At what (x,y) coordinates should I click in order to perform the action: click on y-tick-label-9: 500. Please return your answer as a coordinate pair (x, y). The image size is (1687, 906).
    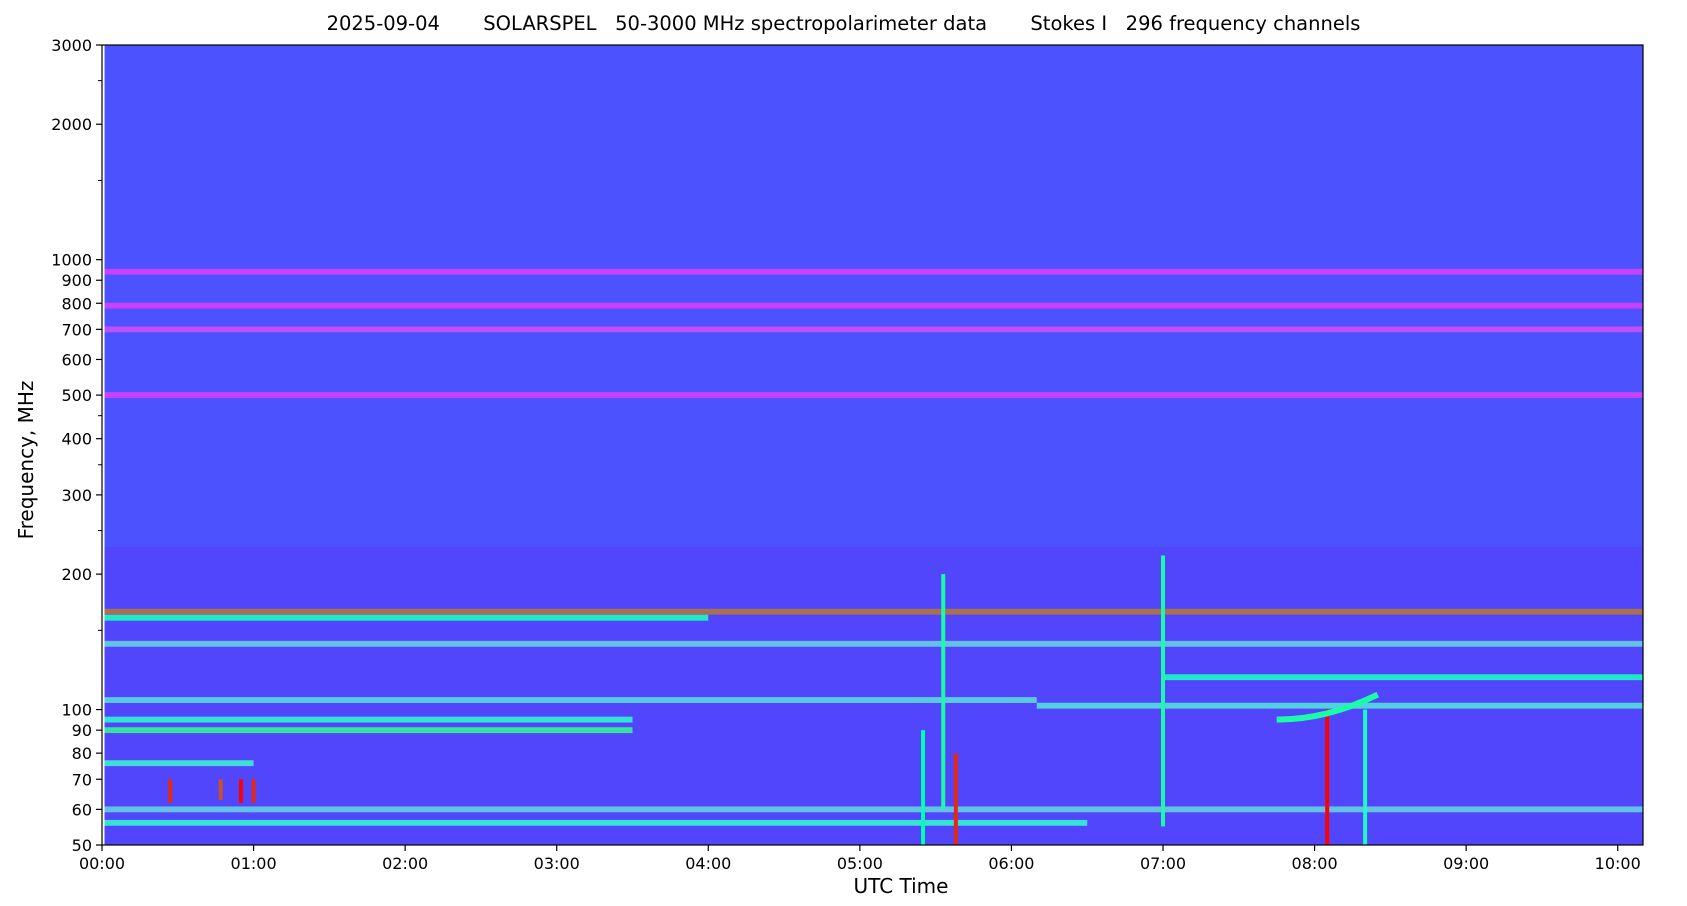
    Looking at the image, I should click on (76, 395).